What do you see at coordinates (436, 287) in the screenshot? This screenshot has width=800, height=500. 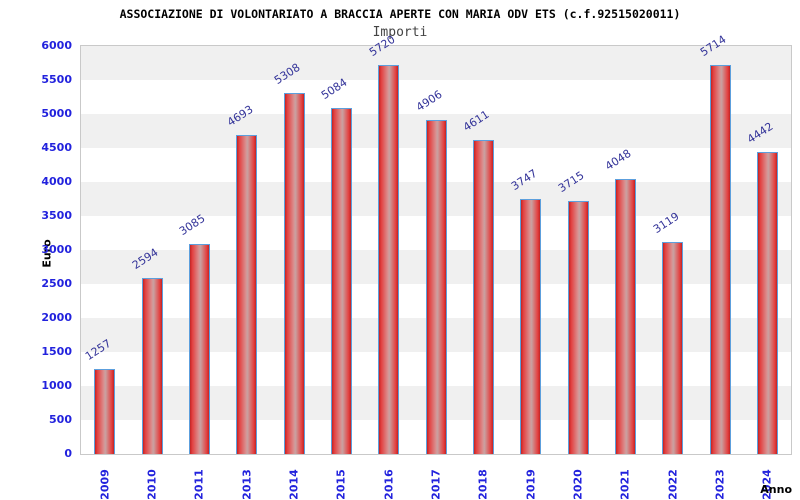 I see `bar-2017` at bounding box center [436, 287].